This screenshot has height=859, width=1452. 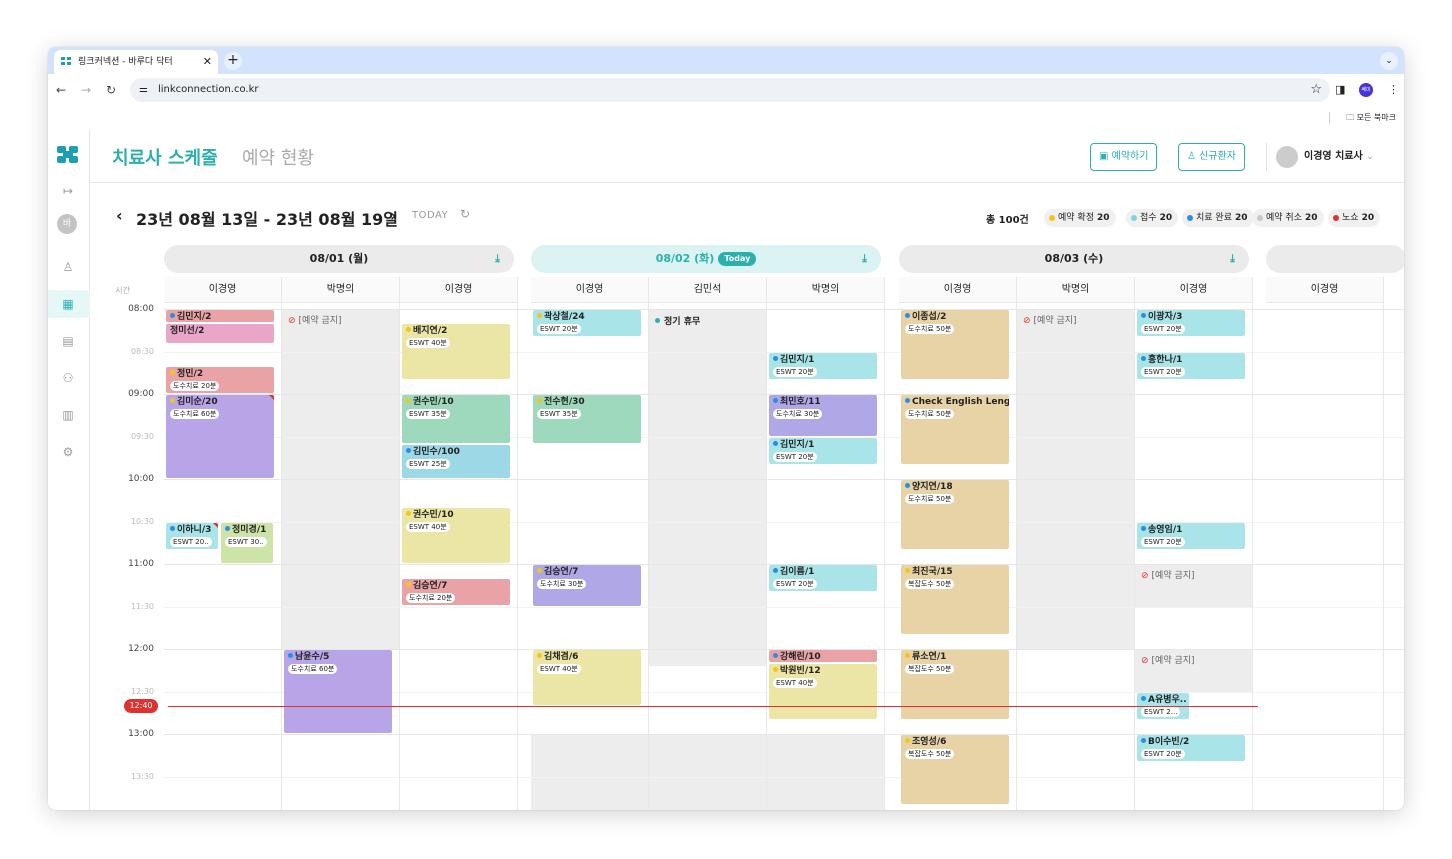 What do you see at coordinates (955, 429) in the screenshot?
I see `appointment-card: Check English Length 도수치료 50분` at bounding box center [955, 429].